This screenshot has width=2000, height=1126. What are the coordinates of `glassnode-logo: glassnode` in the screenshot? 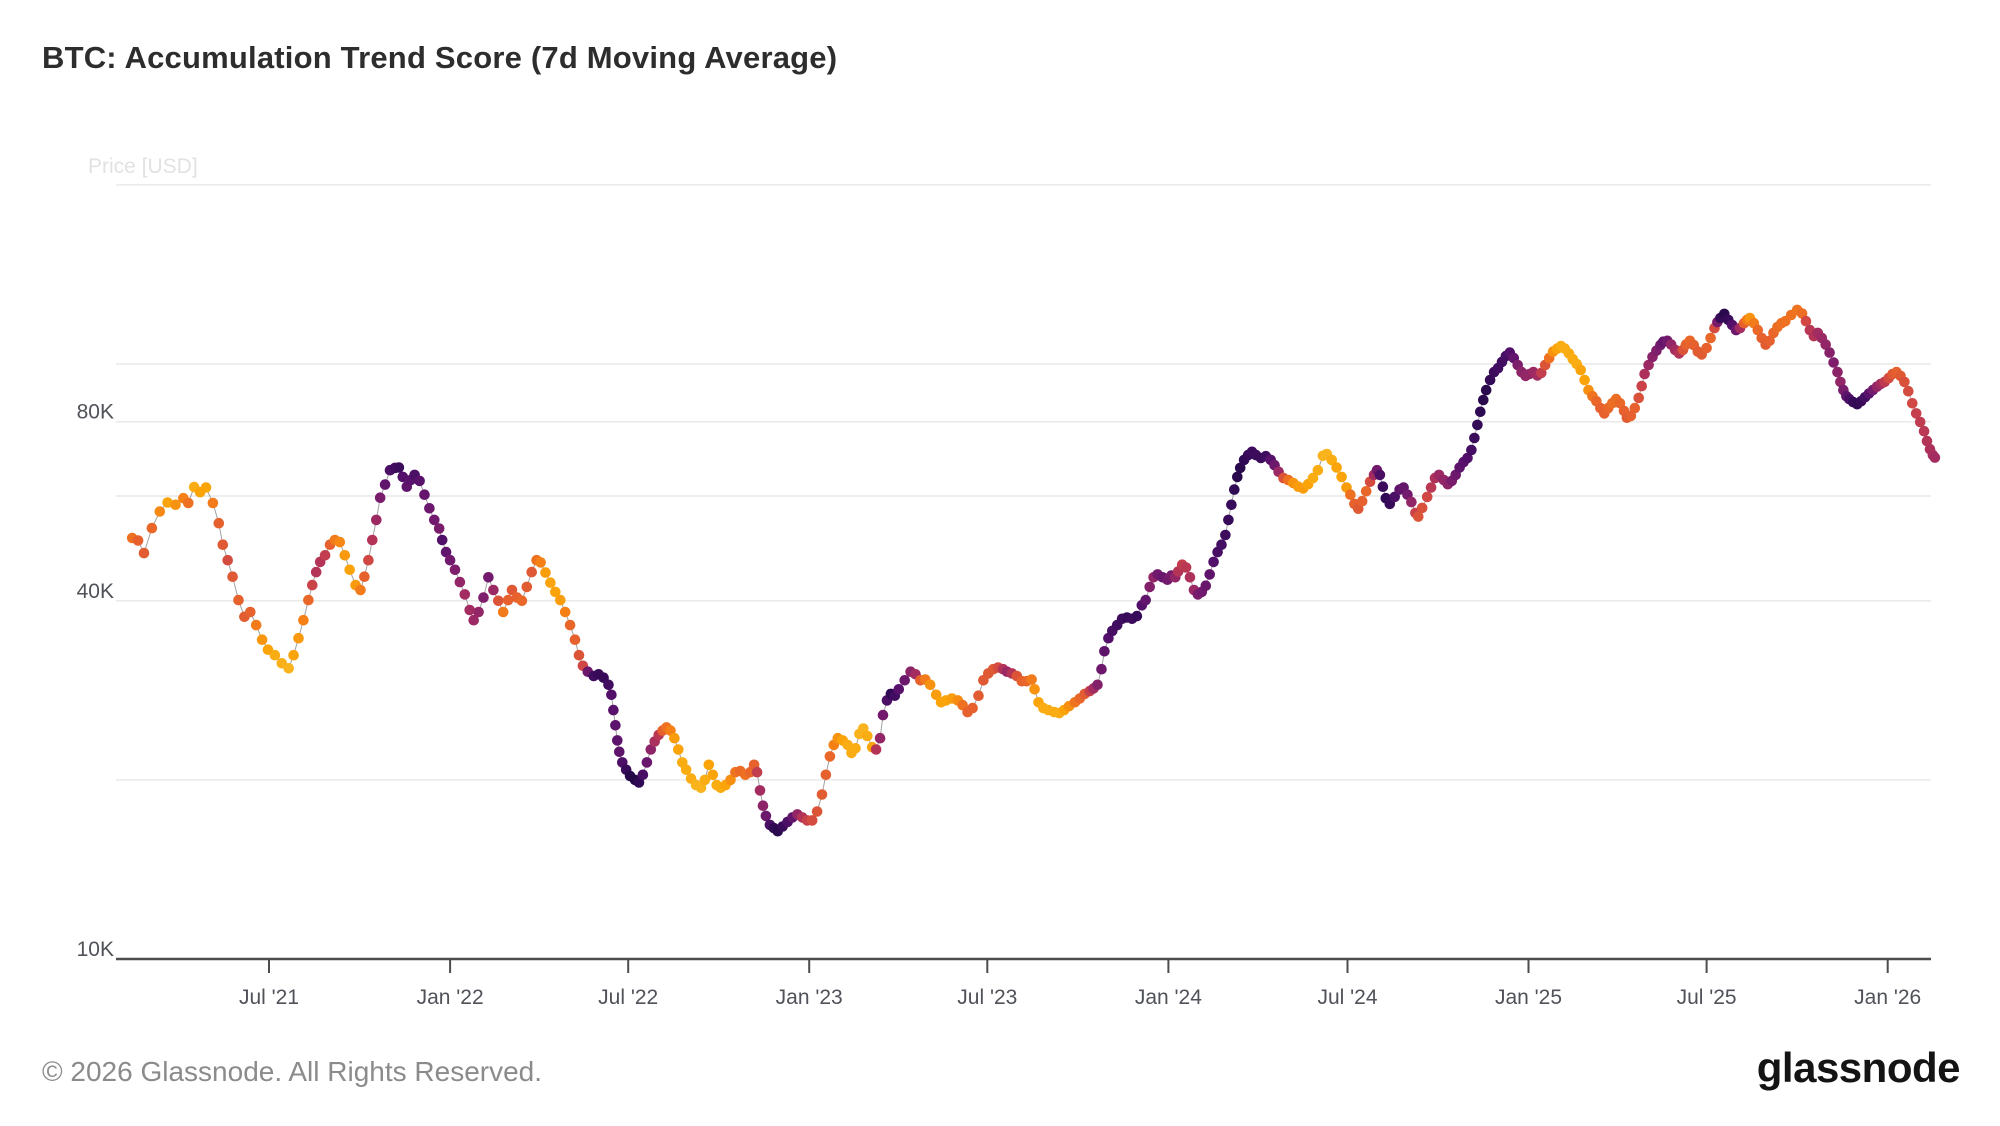 It's located at (1858, 1067).